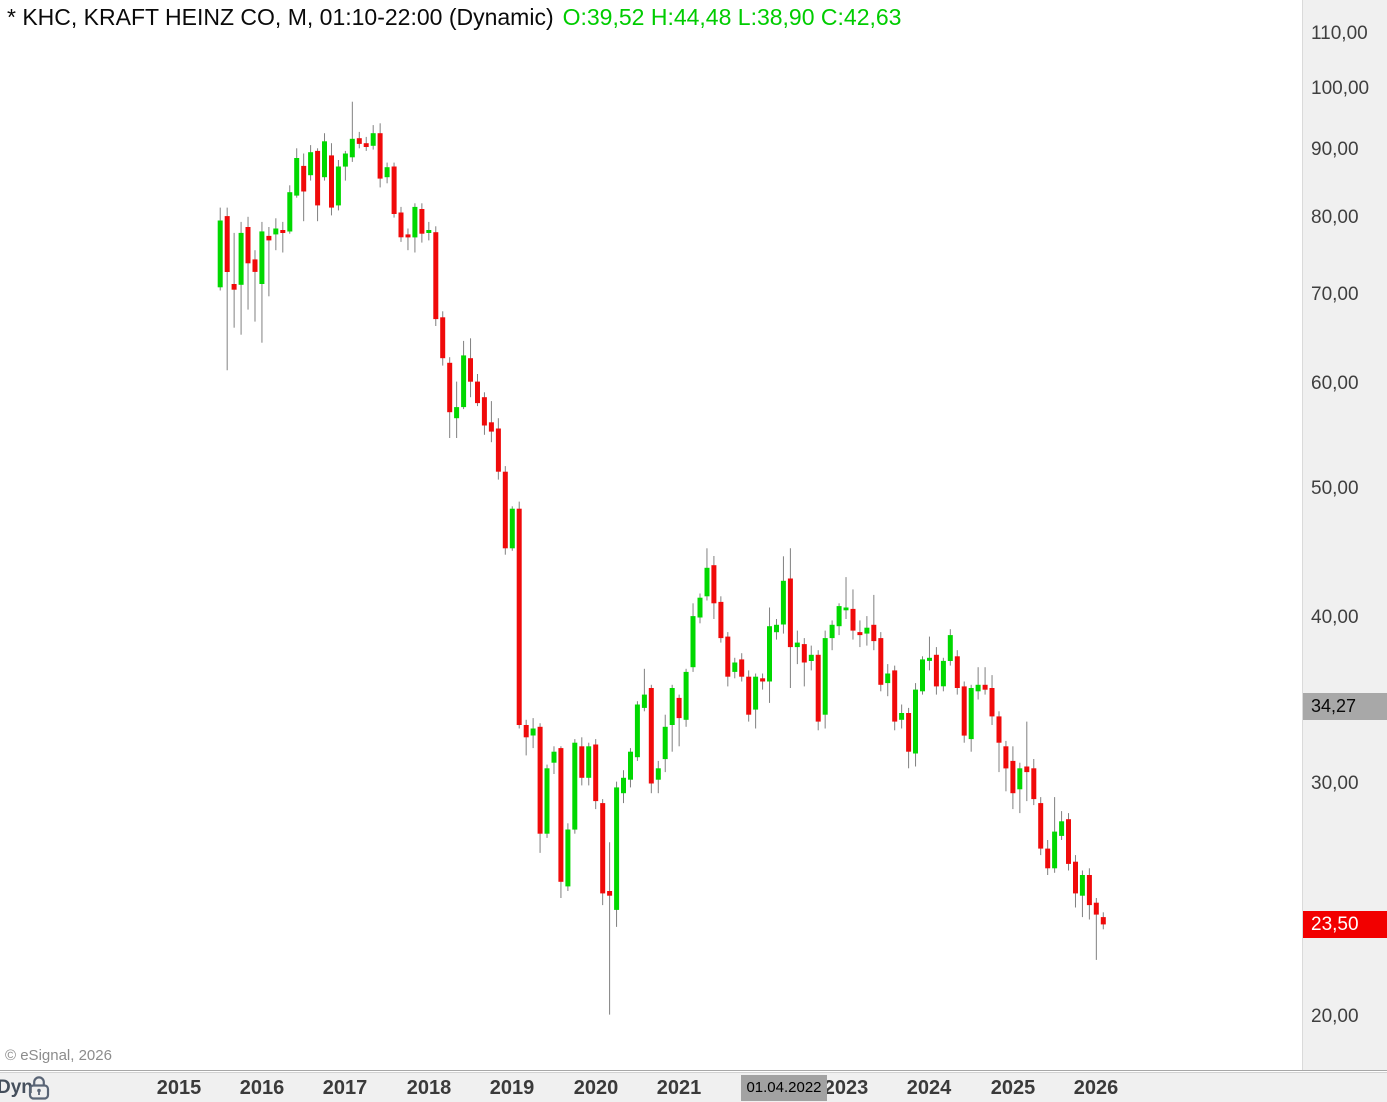 This screenshot has height=1102, width=1387. What do you see at coordinates (1335, 383) in the screenshot?
I see `price-axis-label: 60,00` at bounding box center [1335, 383].